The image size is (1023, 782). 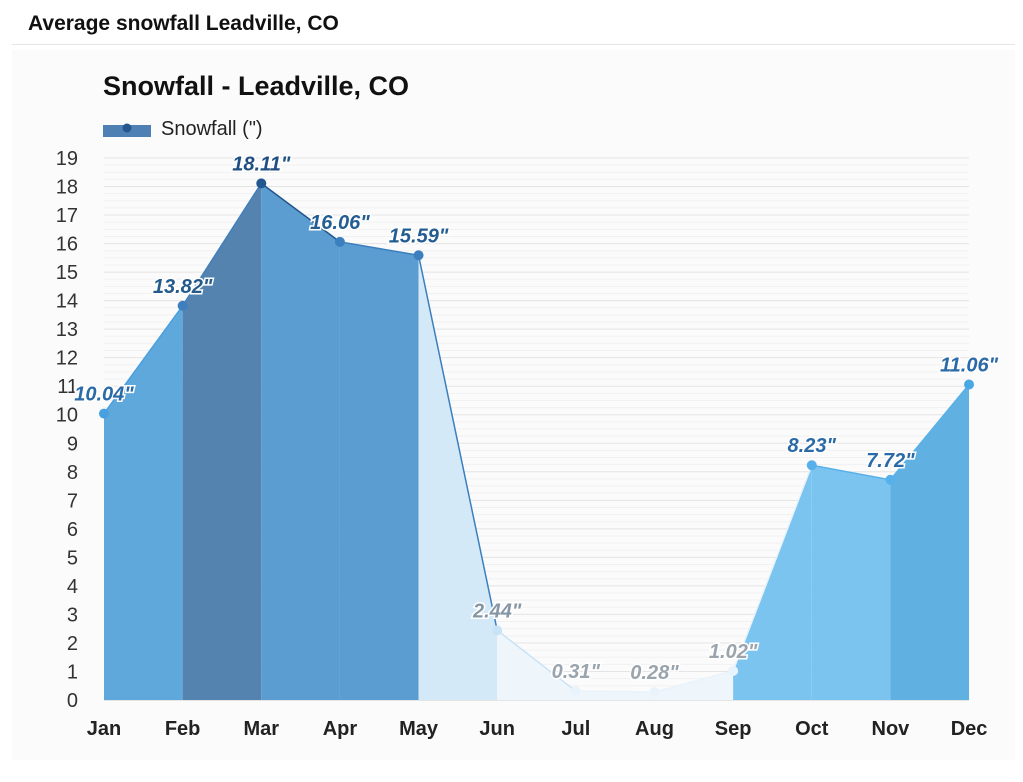 What do you see at coordinates (419, 729) in the screenshot?
I see `x-tick-label: May` at bounding box center [419, 729].